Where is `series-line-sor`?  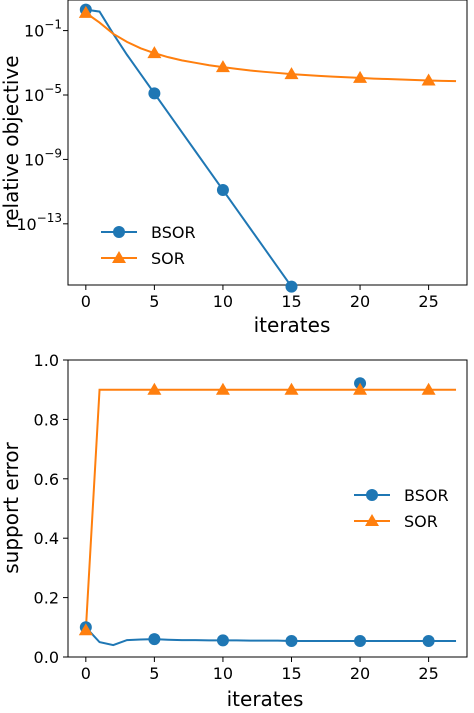
series-line-sor is located at coordinates (271, 47).